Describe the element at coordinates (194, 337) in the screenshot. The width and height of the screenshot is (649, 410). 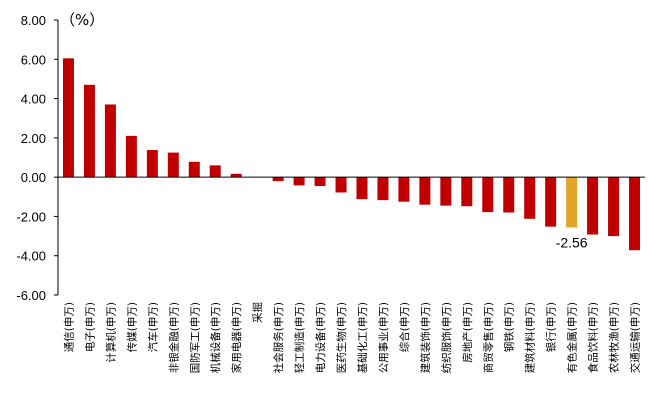
I see `category-label: 国防军工(申万)` at that location.